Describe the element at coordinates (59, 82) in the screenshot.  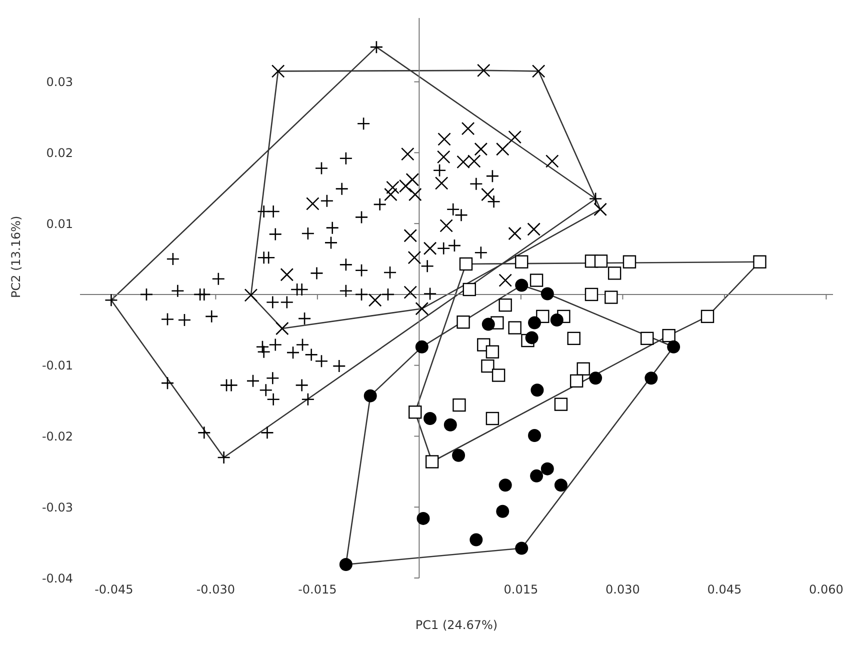
I see `y-tick-label: 0.03` at that location.